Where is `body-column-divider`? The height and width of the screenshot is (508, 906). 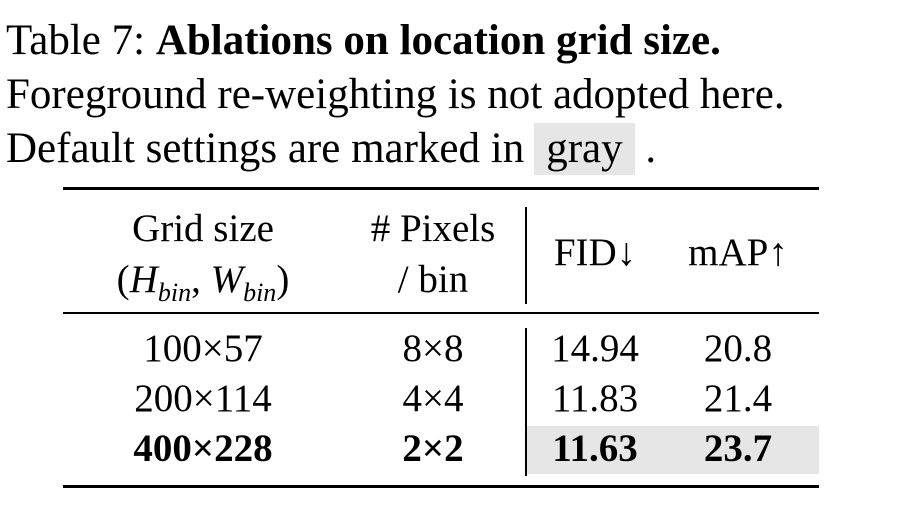 body-column-divider is located at coordinates (526, 402).